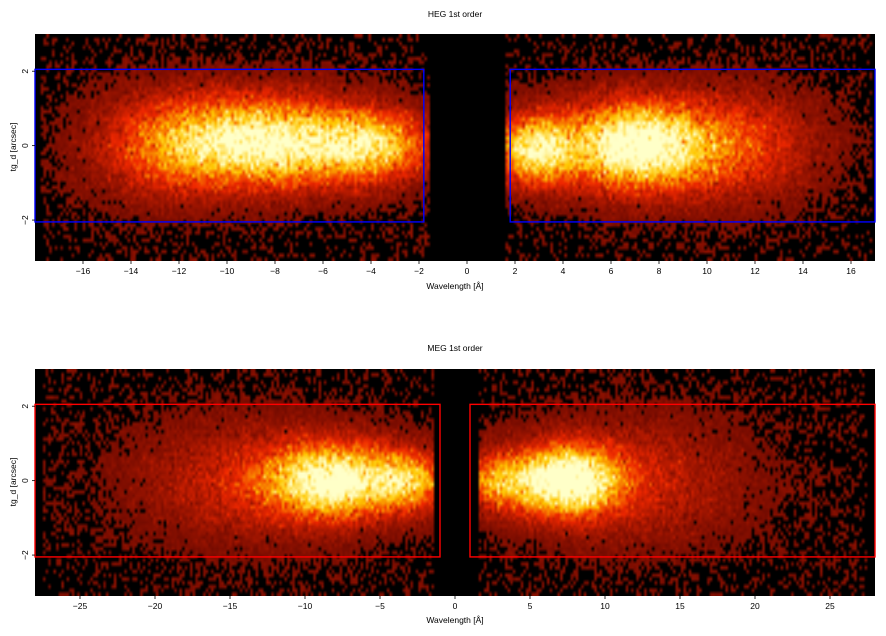 The width and height of the screenshot is (886, 636). Describe the element at coordinates (530, 606) in the screenshot. I see `x-tick-label: 5` at that location.